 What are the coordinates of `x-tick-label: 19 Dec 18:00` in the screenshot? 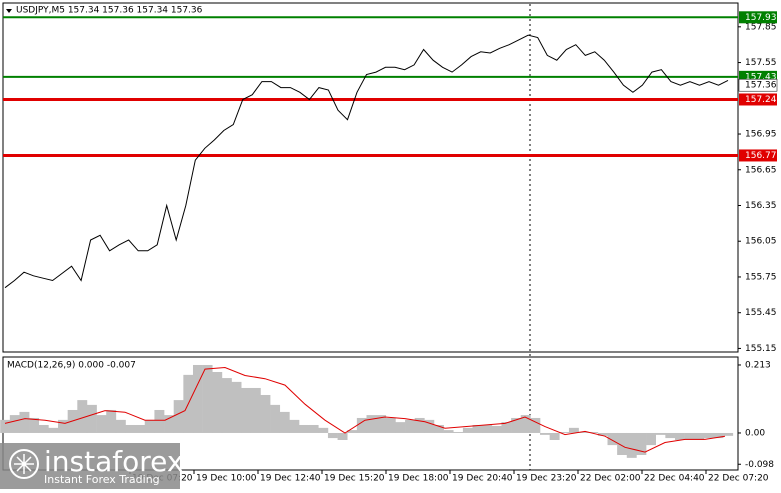 It's located at (418, 479).